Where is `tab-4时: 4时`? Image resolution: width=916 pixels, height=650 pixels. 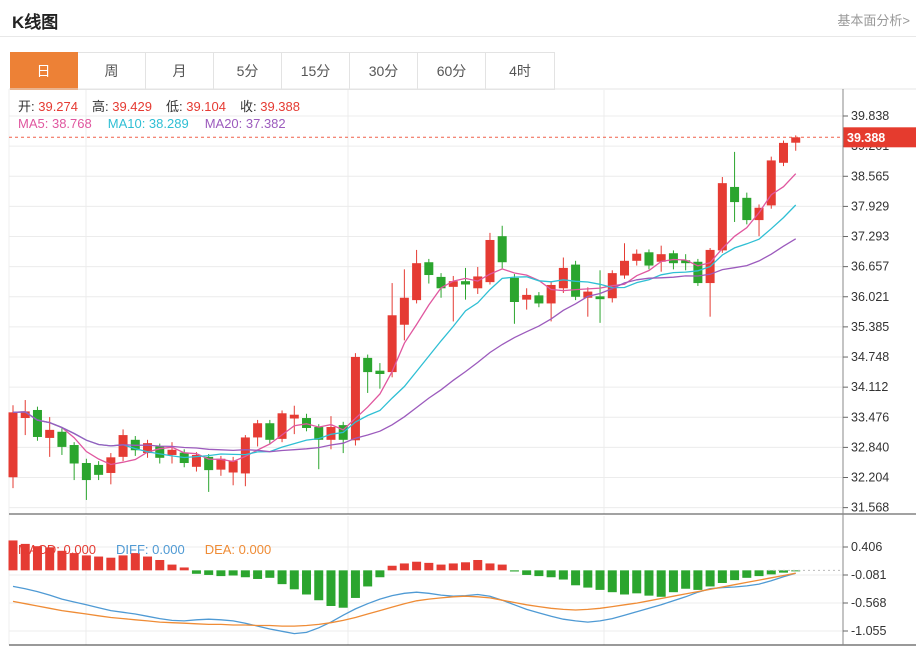 tab-4时: 4时 is located at coordinates (520, 71).